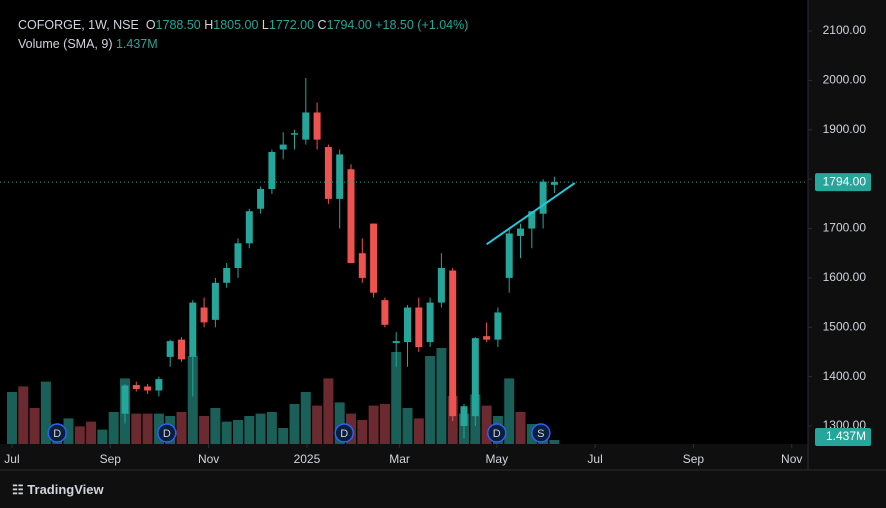  What do you see at coordinates (845, 326) in the screenshot?
I see `y-tick-label: 1500.00` at bounding box center [845, 326].